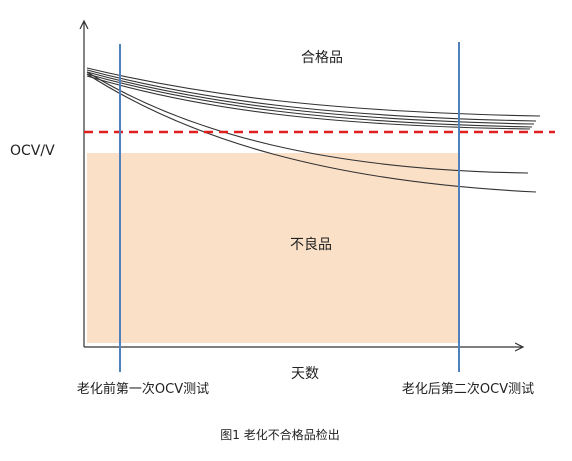 This screenshot has width=572, height=461. Describe the element at coordinates (143, 389) in the screenshot. I see `first-test-label: 老化前第一次OCV测试` at that location.